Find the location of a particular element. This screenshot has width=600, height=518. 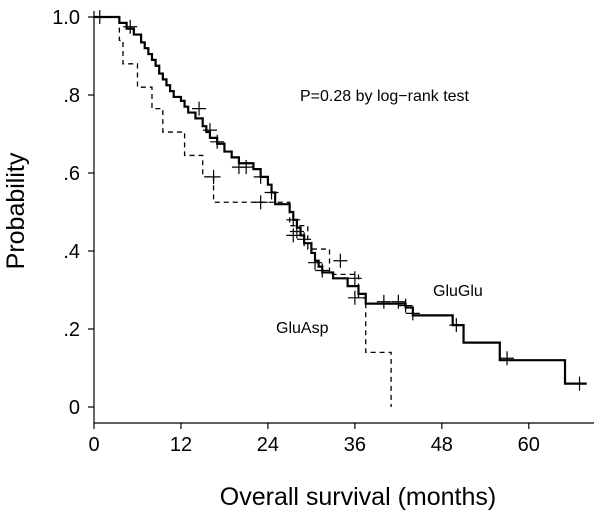

y-tick-label: 0 is located at coordinates (74, 408).